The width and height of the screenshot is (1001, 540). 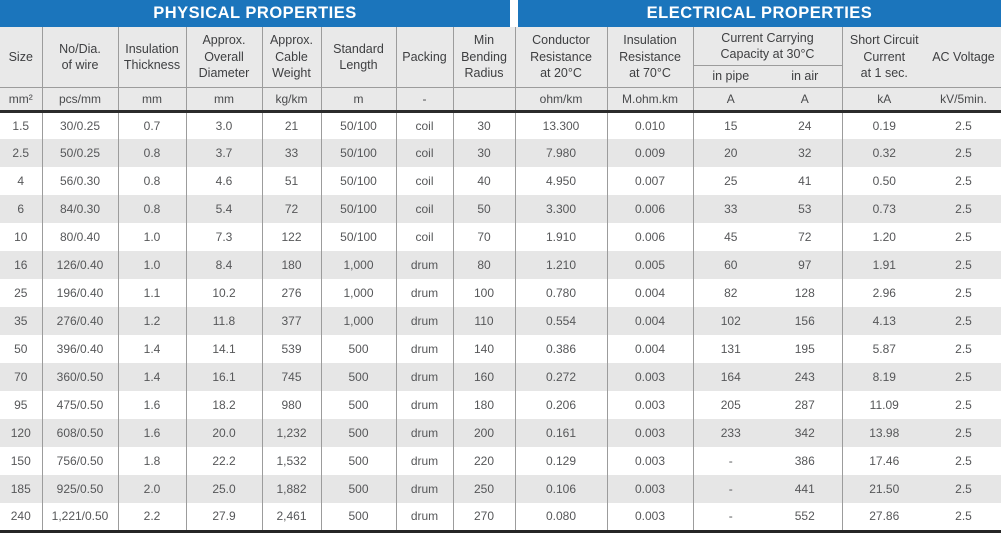 What do you see at coordinates (884, 293) in the screenshot?
I see `table-cell: 2.96` at bounding box center [884, 293].